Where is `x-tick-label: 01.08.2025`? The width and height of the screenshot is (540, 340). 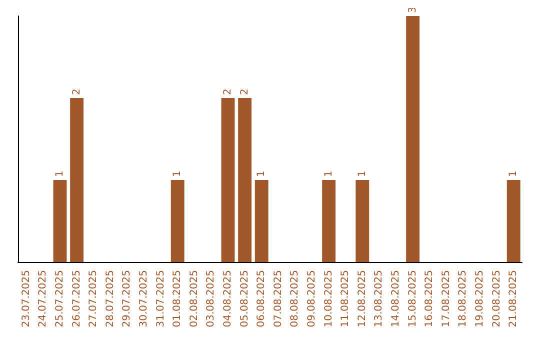
x-tick-label: 01.08.2025 is located at coordinates (178, 299).